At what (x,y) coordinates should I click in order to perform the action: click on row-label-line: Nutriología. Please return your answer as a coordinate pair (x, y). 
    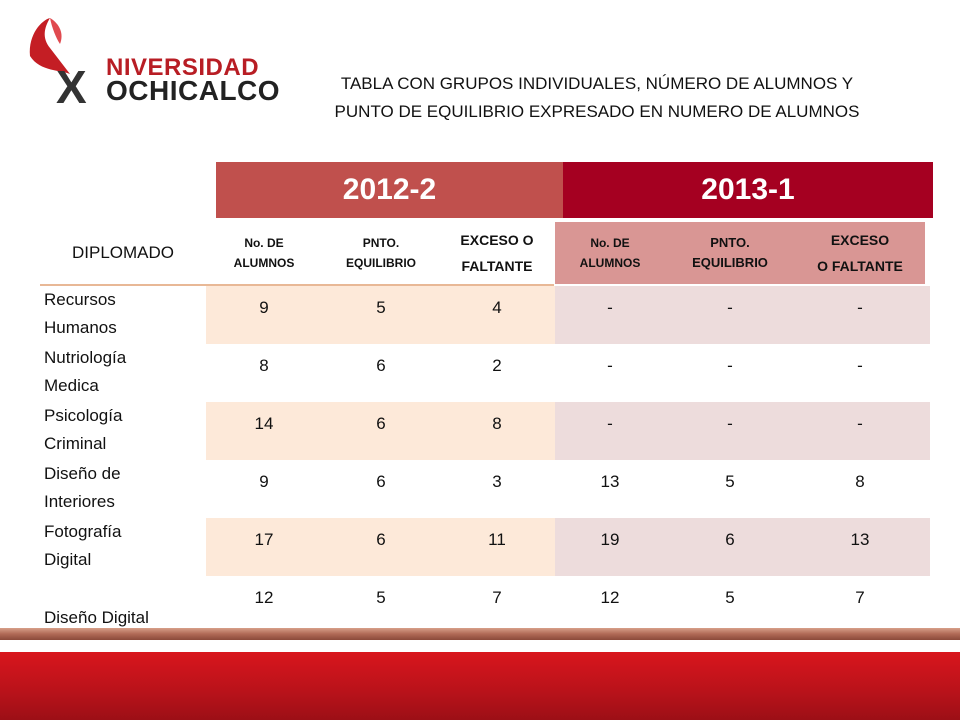
    Looking at the image, I should click on (85, 357).